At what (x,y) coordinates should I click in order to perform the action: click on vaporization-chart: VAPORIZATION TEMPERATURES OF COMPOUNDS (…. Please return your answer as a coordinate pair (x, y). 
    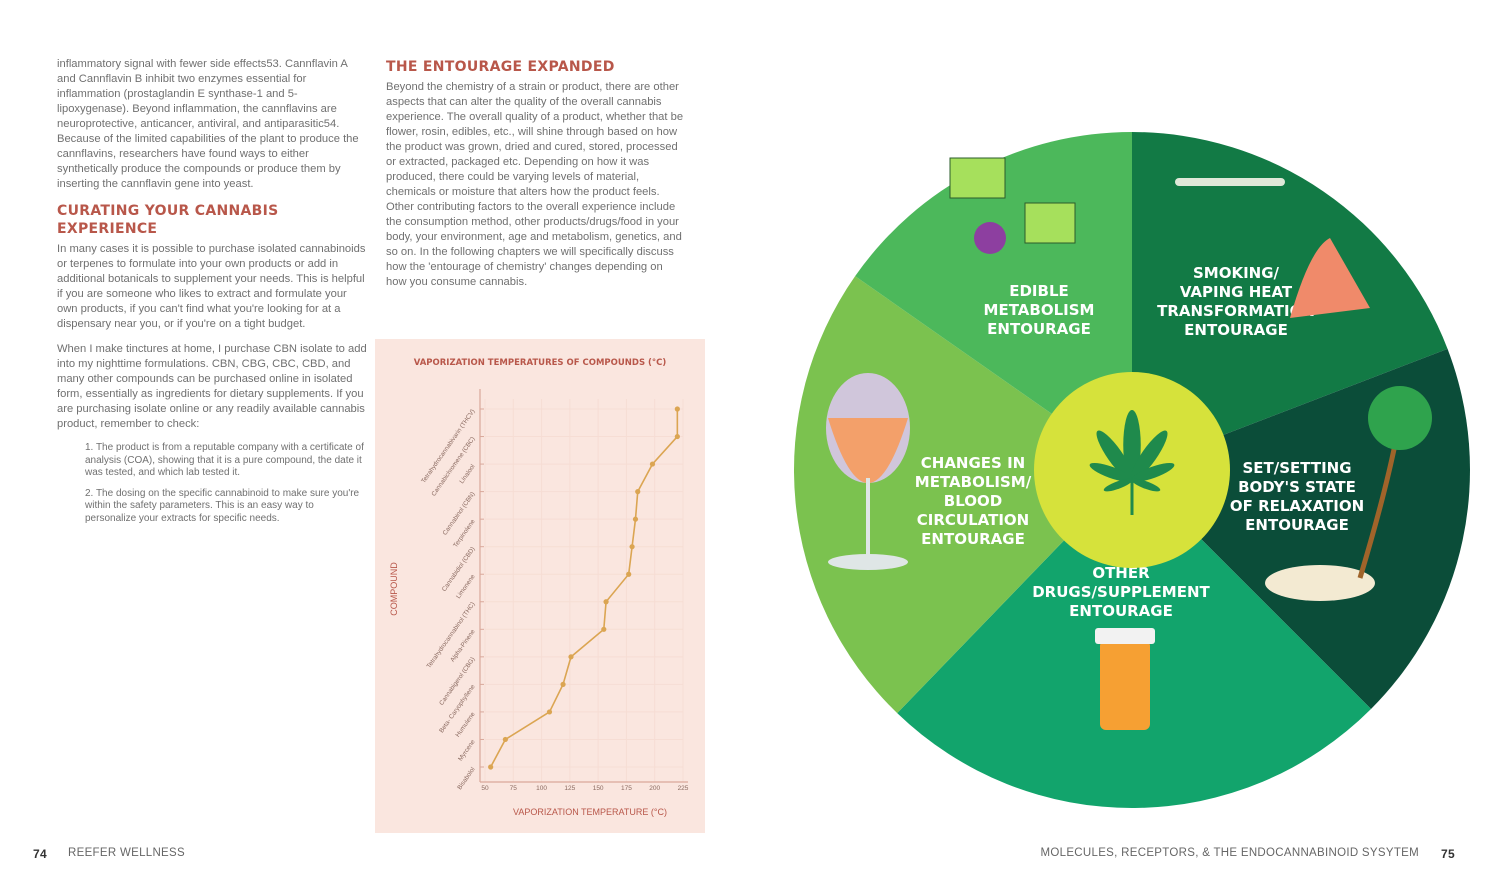
    Looking at the image, I should click on (540, 586).